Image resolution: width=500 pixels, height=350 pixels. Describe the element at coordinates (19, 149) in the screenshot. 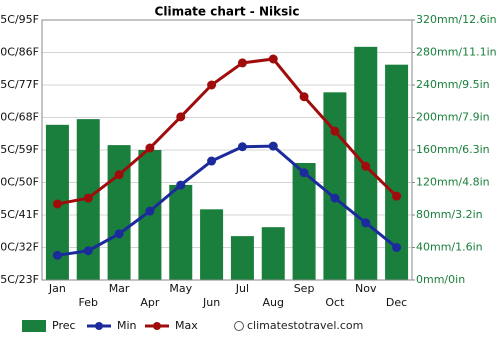

I see `y-tick-label: 15C/59F` at that location.